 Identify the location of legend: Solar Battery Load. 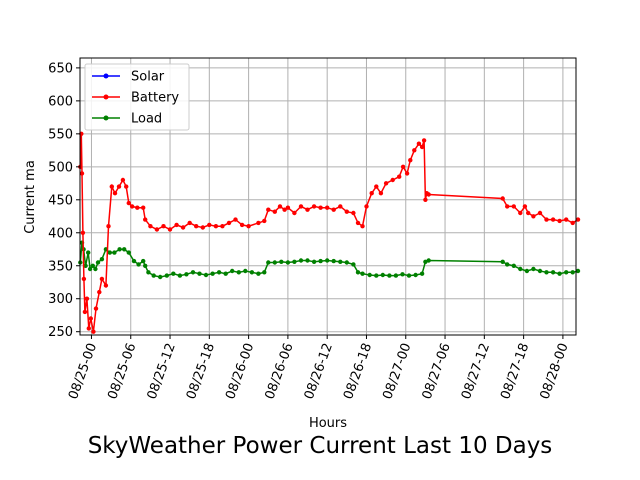
(137, 97).